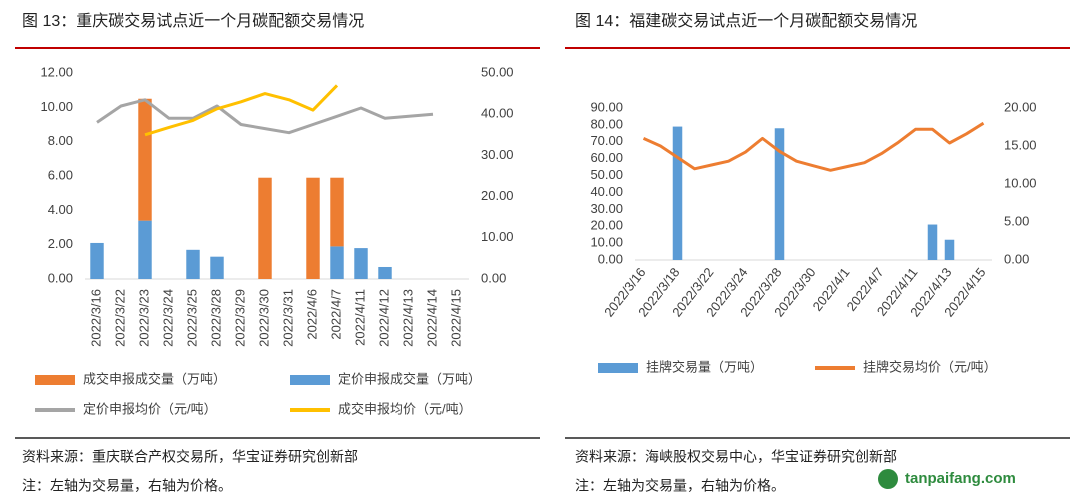  Describe the element at coordinates (606, 191) in the screenshot. I see `y-tick-label: 40.00` at that location.